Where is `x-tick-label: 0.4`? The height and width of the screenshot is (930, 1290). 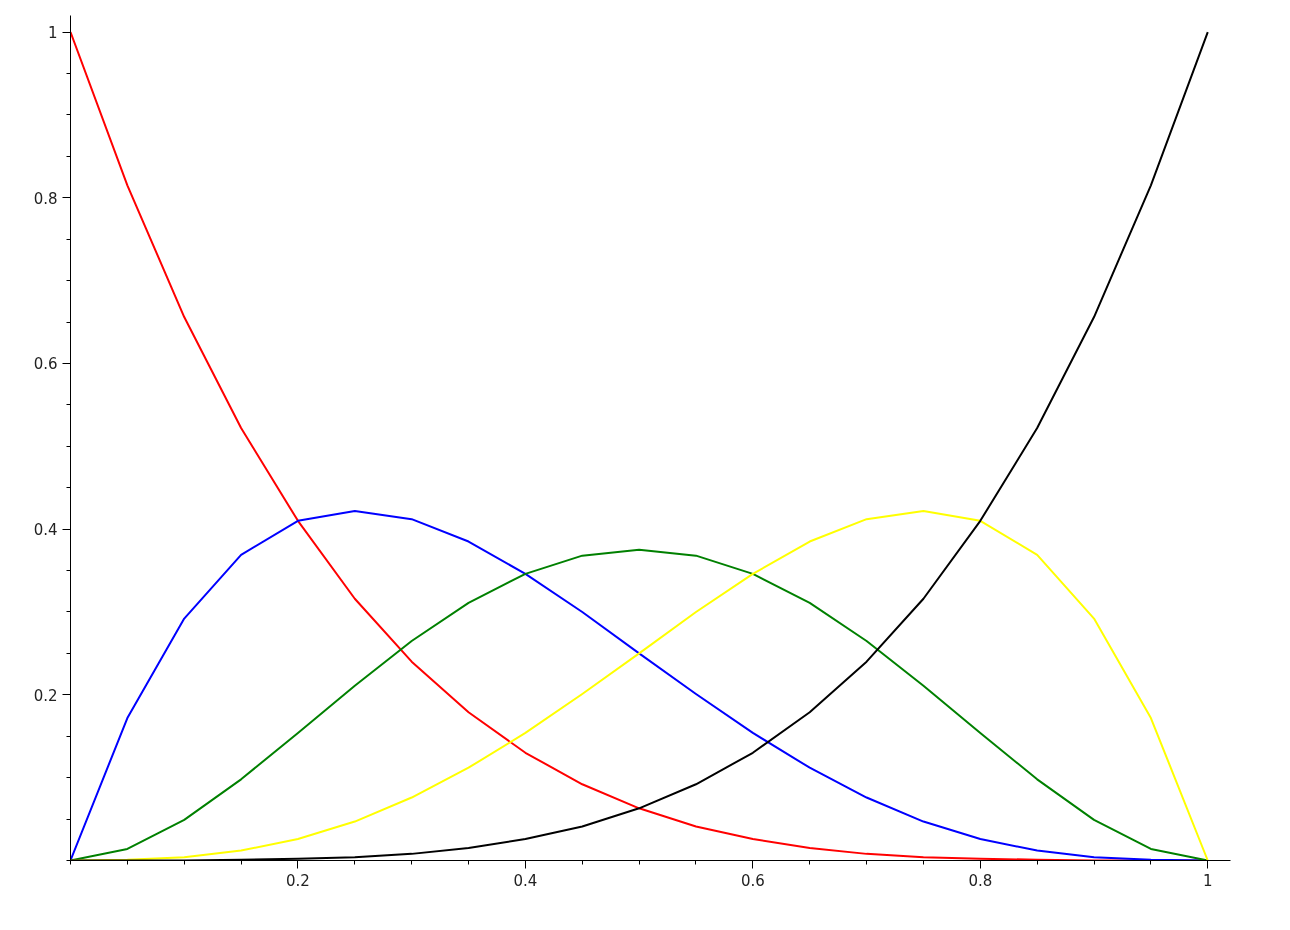
x-tick-label: 0.4 is located at coordinates (525, 880).